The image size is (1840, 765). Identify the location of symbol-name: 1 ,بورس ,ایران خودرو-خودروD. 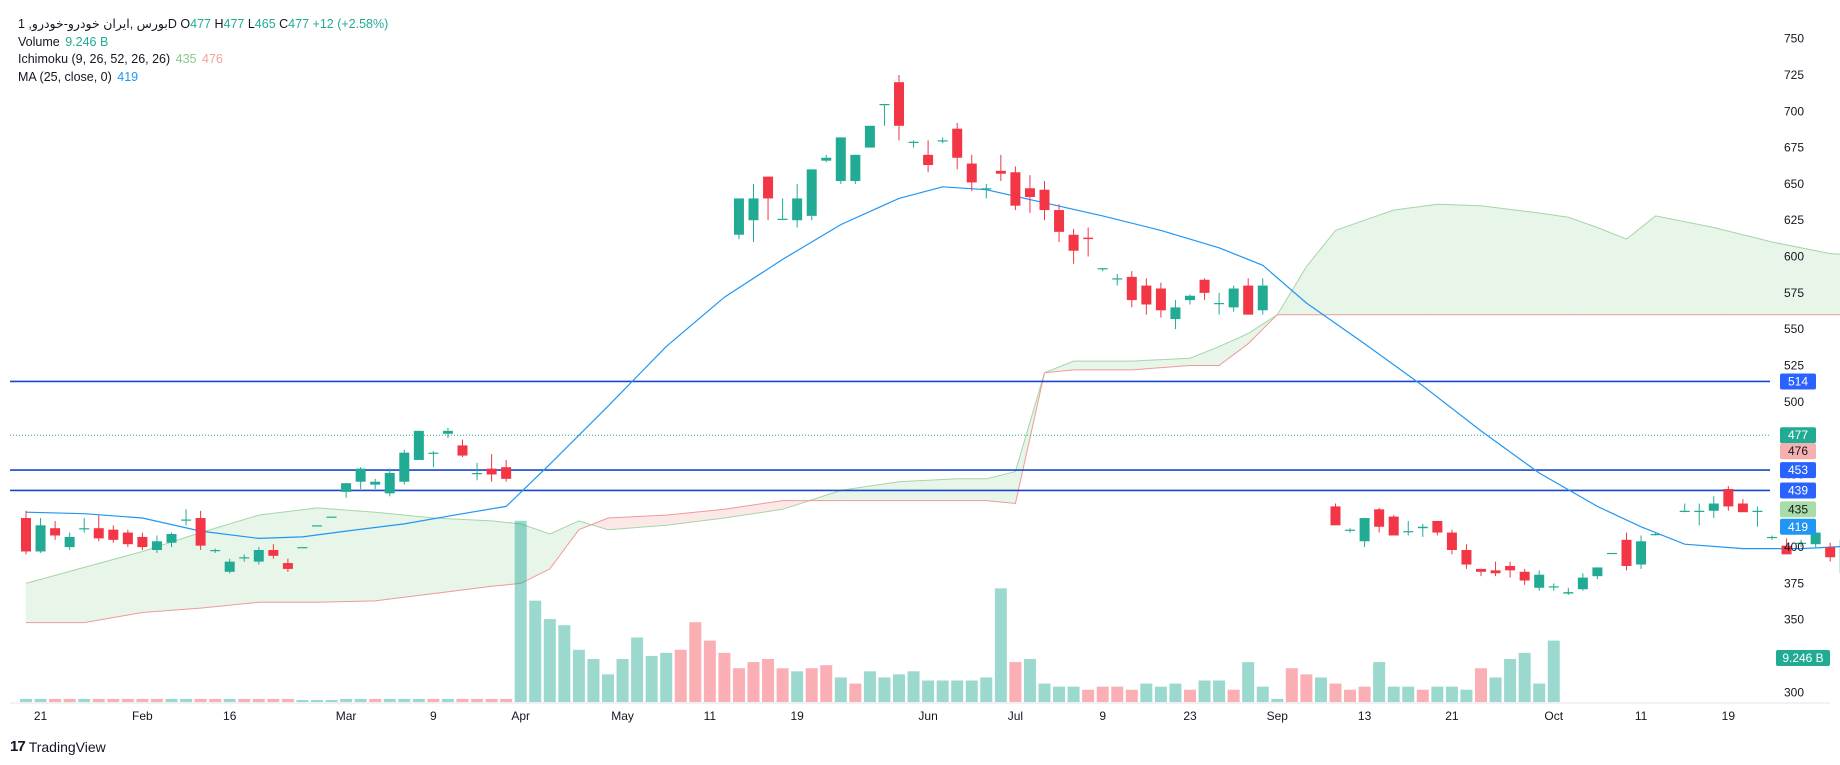
(97, 24).